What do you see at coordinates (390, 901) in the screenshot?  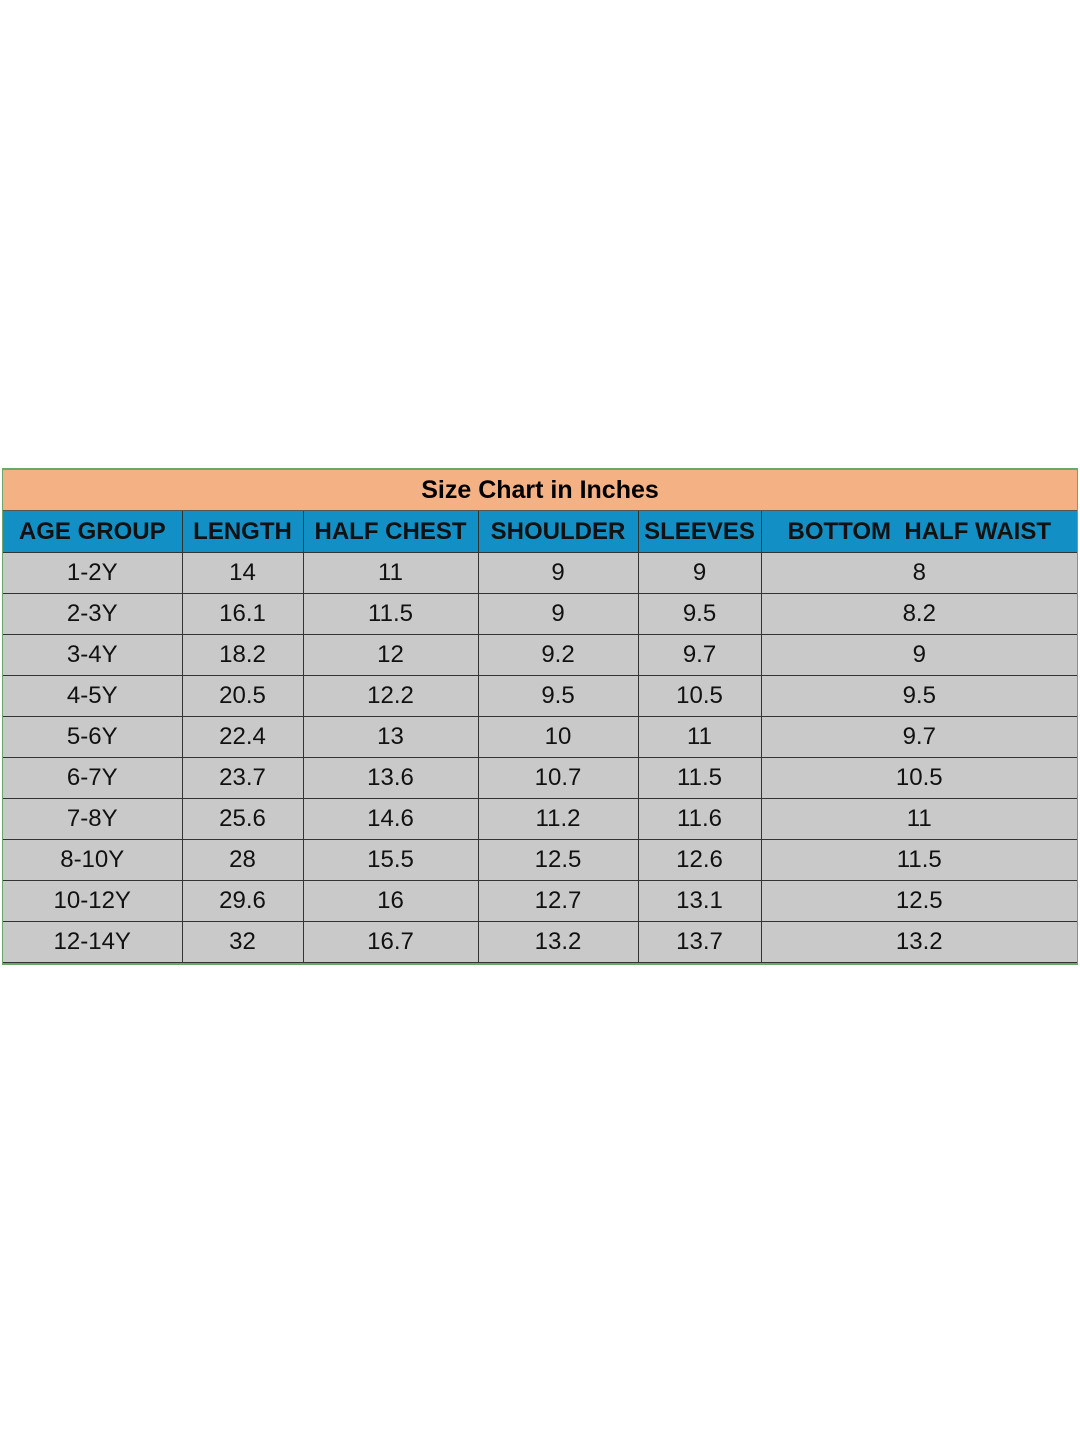 I see `measurement-cell: 16` at bounding box center [390, 901].